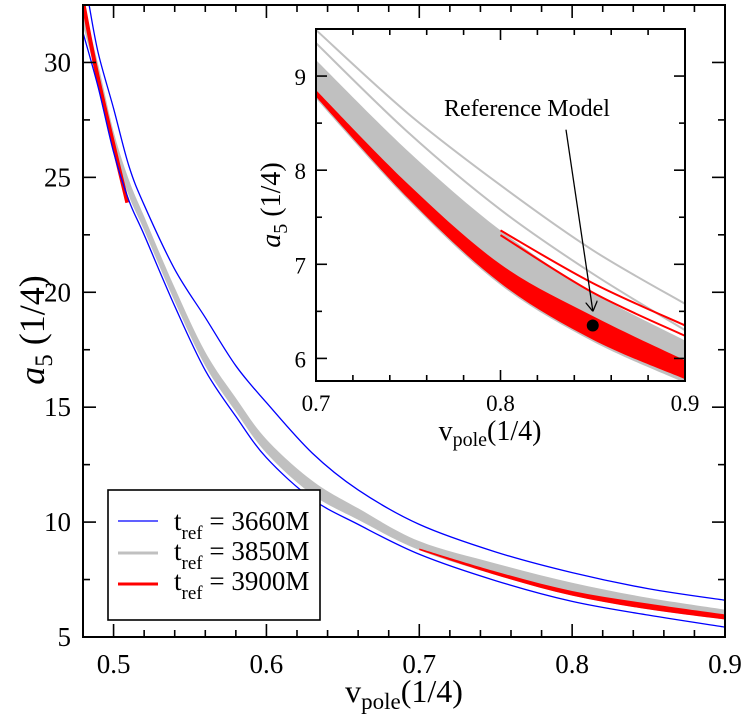 This screenshot has height=715, width=747. I want to click on legend-item-3900: tref = 3900M, so click(213, 585).